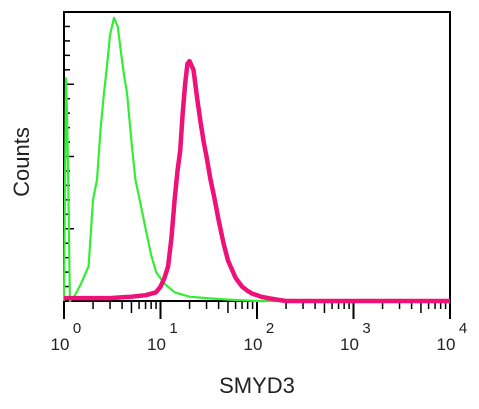 The width and height of the screenshot is (479, 409). I want to click on x-tick-label-exponent: 4, so click(463, 328).